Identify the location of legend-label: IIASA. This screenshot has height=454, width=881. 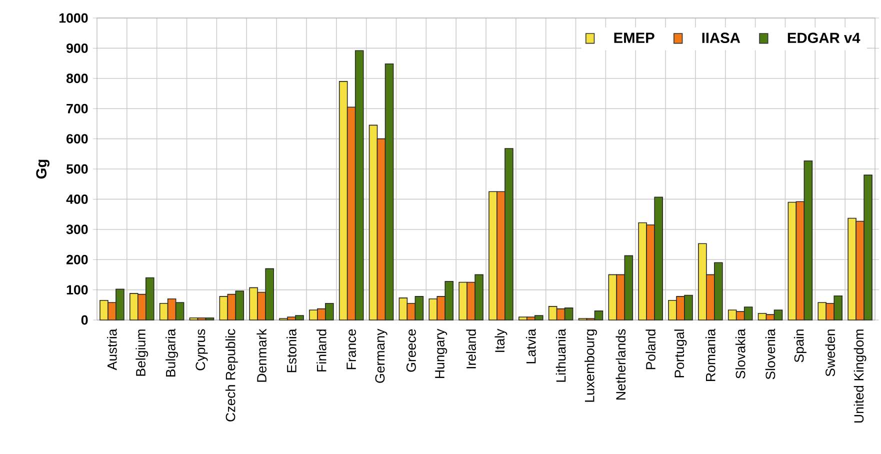
(721, 38).